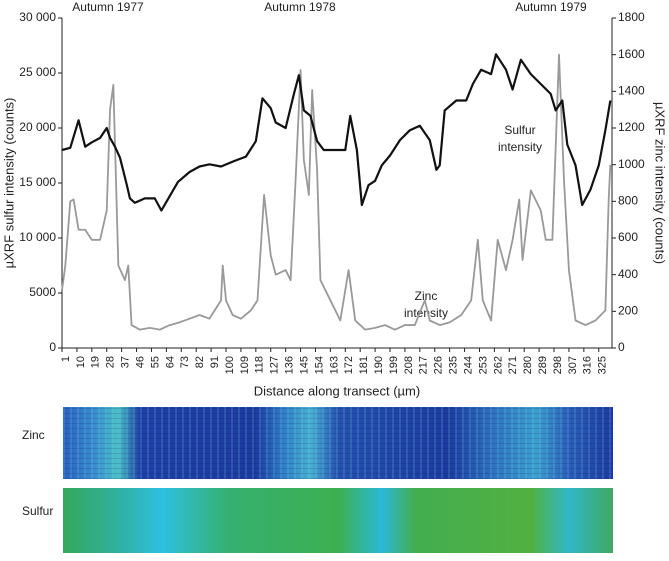 This screenshot has width=669, height=561. Describe the element at coordinates (319, 365) in the screenshot. I see `x-tick-label: 154` at that location.